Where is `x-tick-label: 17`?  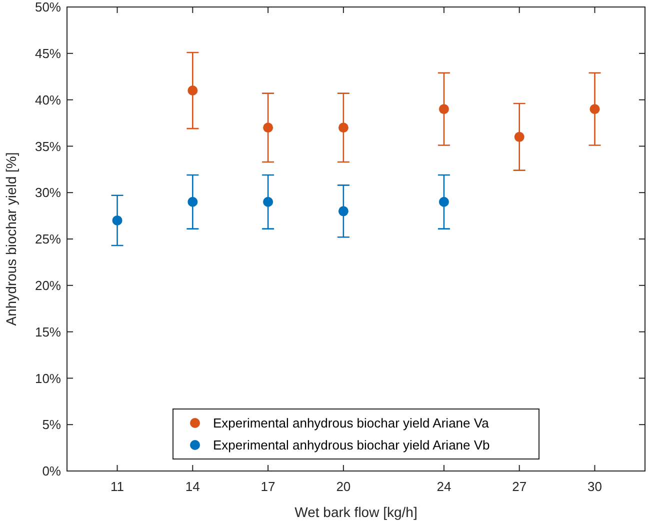 x-tick-label: 17 is located at coordinates (268, 486).